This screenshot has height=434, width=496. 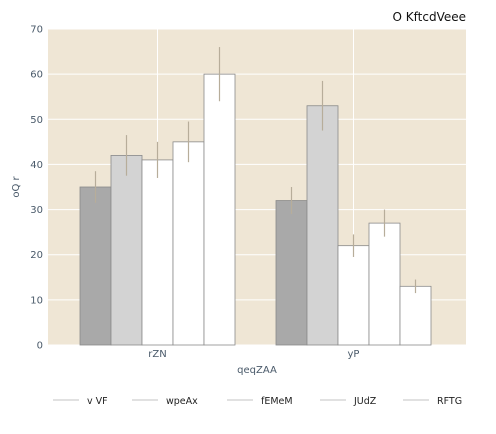 I want to click on y-tick-label: 10, so click(x=36, y=300).